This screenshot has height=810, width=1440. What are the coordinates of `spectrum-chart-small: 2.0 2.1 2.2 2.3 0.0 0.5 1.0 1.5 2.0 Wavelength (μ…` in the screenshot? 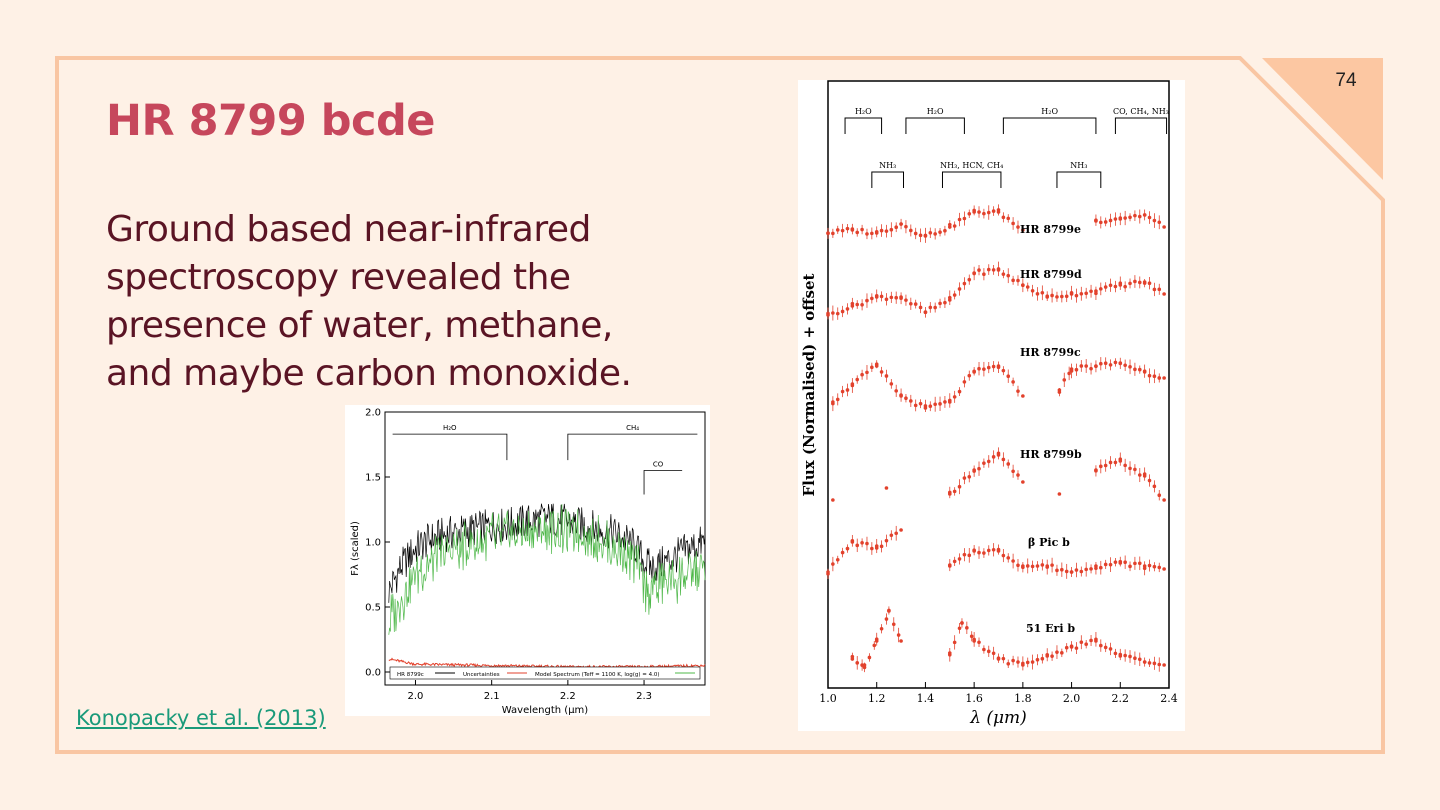 It's located at (528, 562).